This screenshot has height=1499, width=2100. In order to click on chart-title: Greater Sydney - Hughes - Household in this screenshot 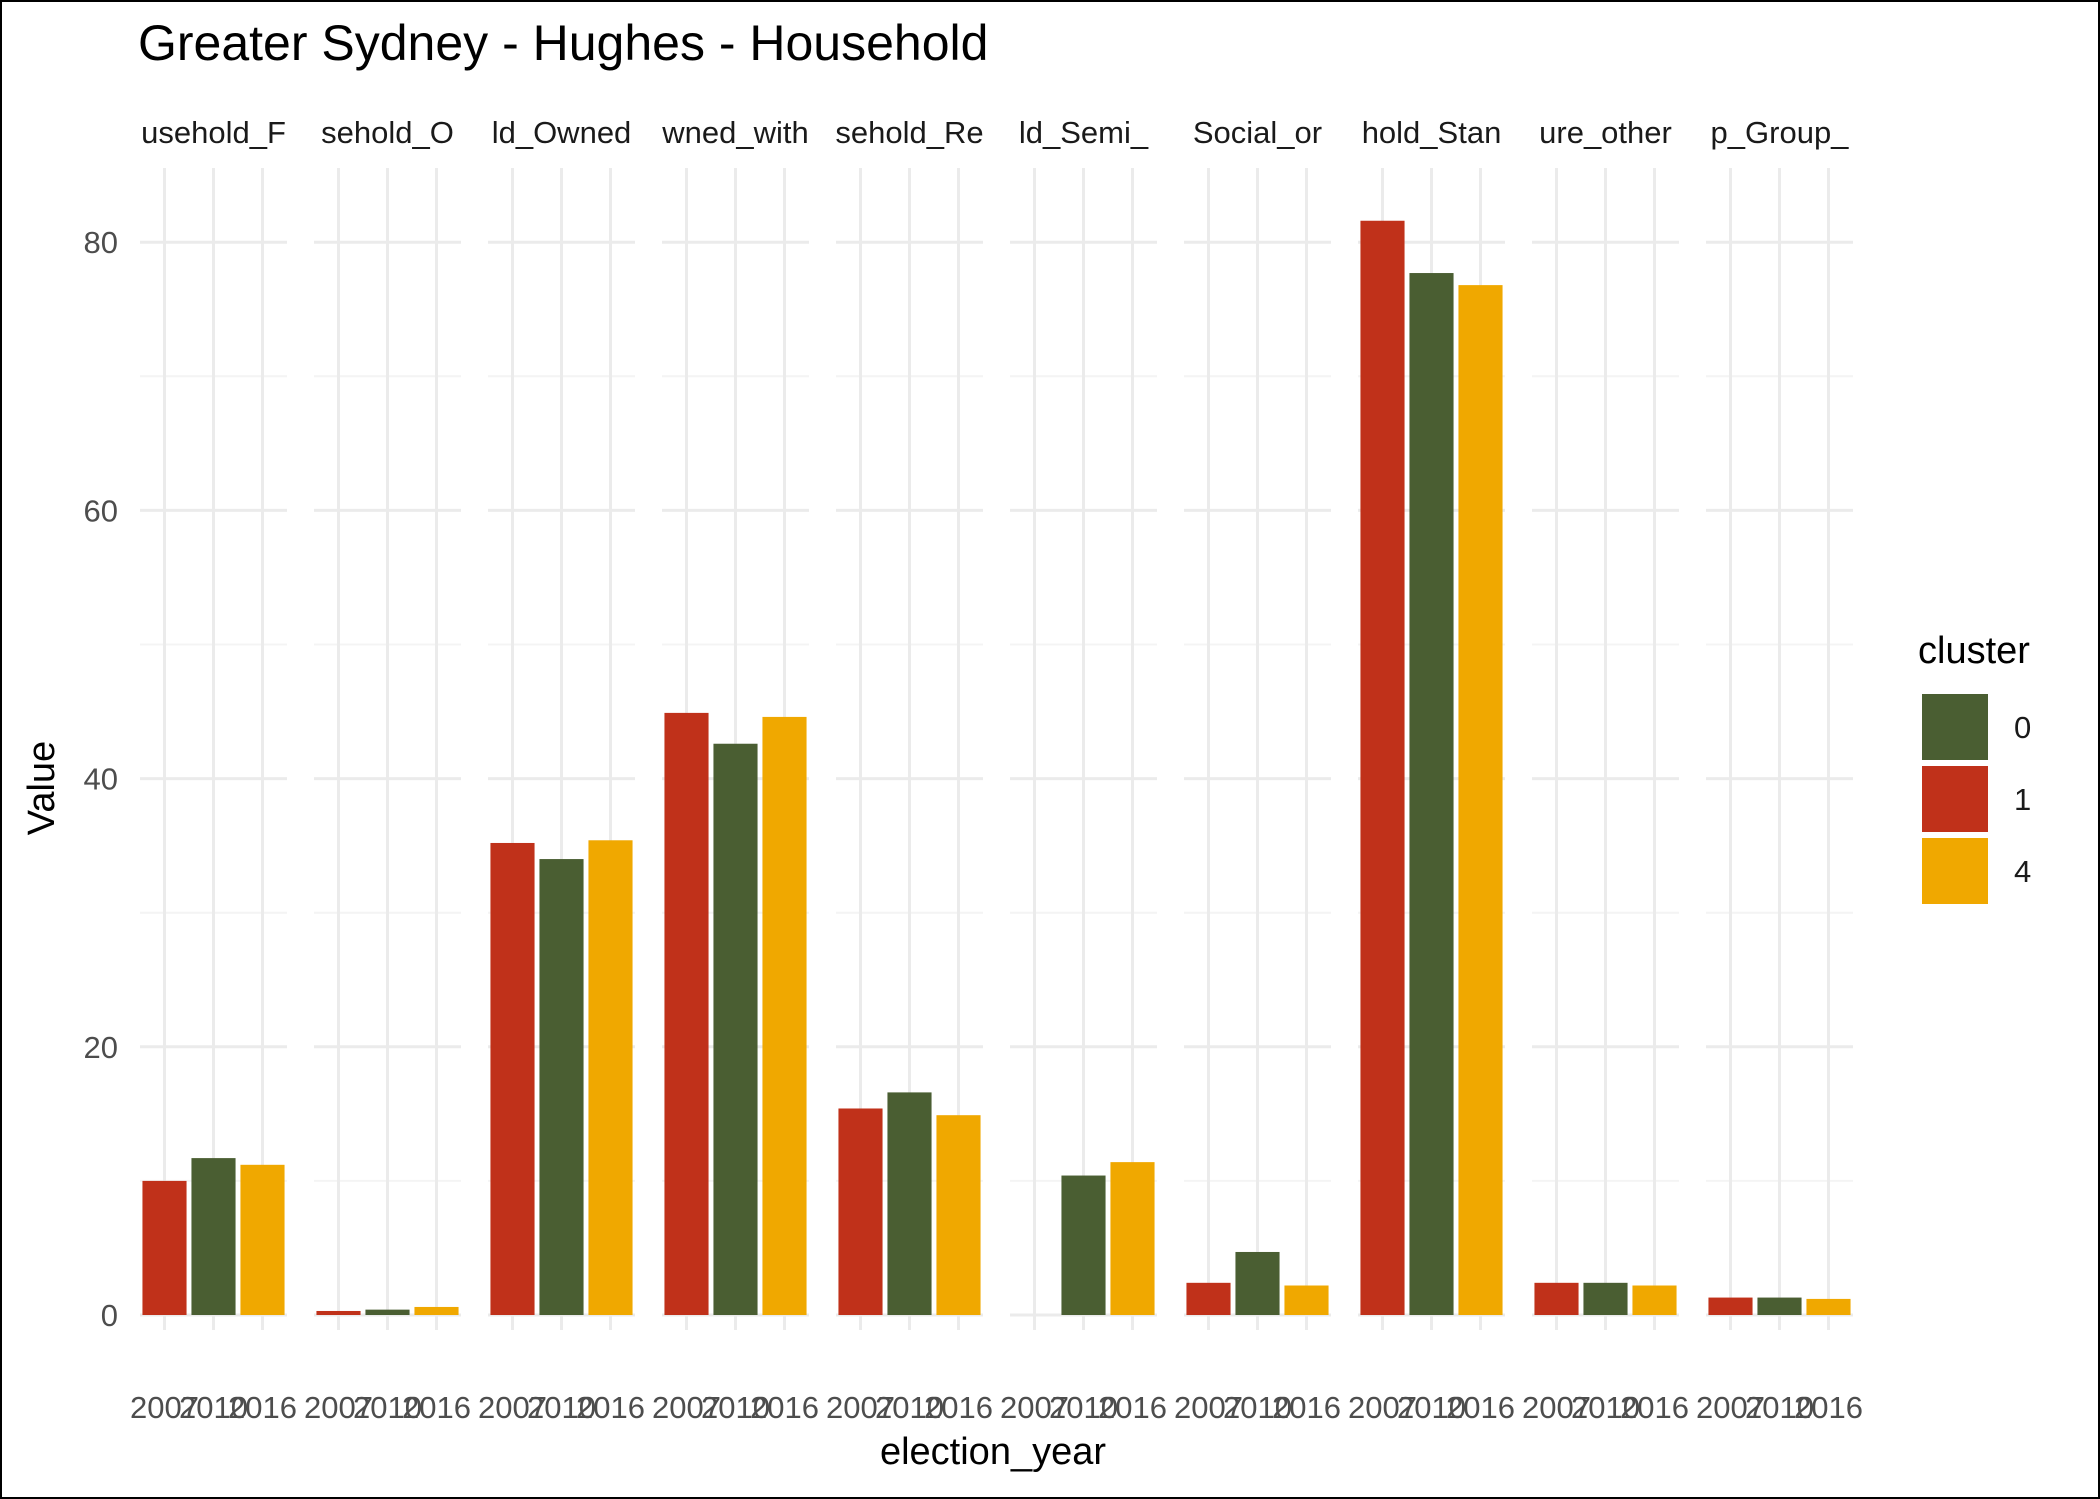, I will do `click(563, 43)`.